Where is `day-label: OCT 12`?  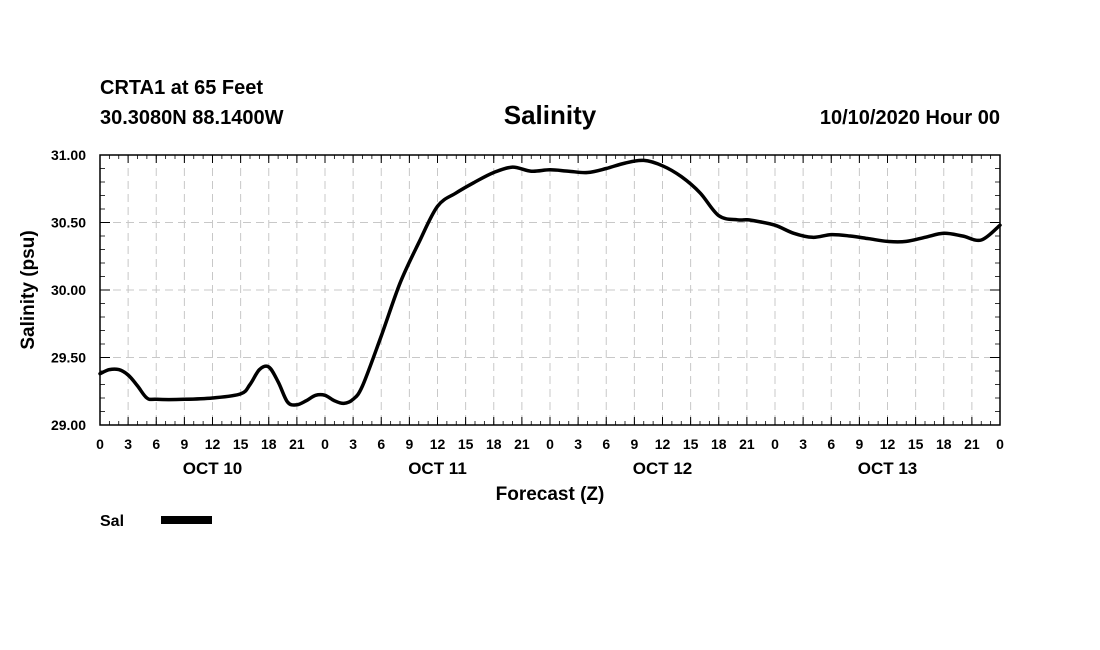
day-label: OCT 12 is located at coordinates (663, 468).